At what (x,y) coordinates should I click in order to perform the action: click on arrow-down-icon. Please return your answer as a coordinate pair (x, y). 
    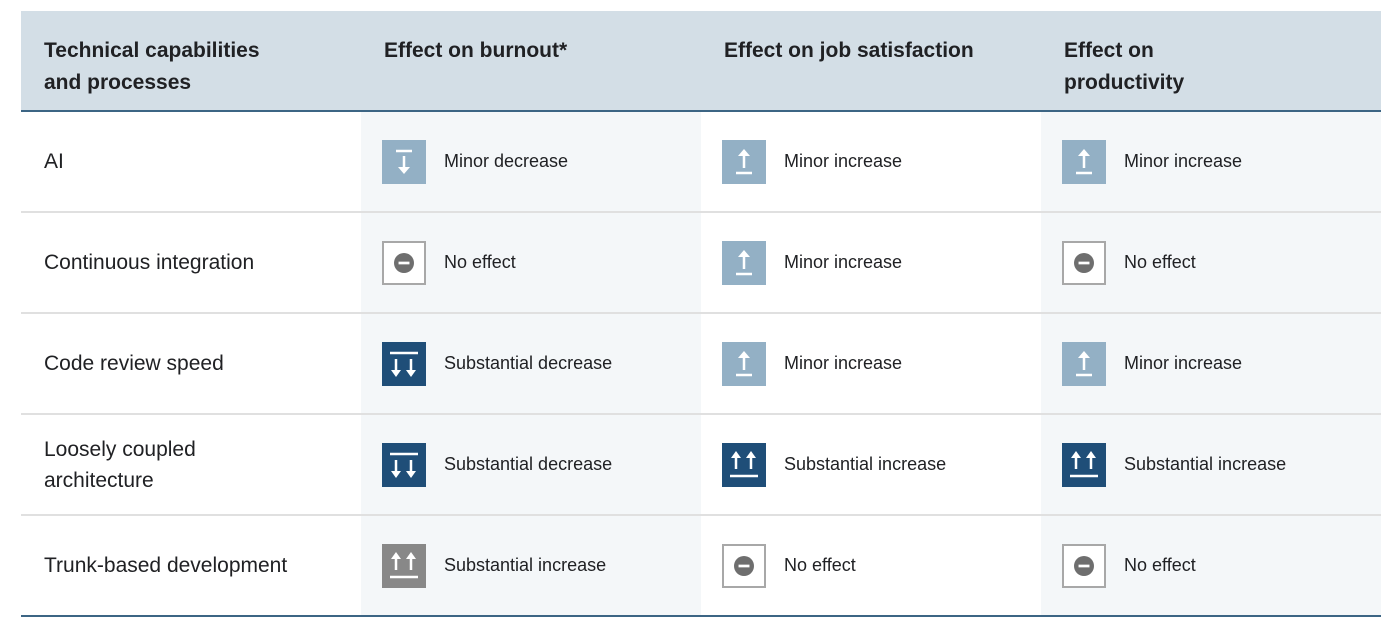
    Looking at the image, I should click on (404, 161).